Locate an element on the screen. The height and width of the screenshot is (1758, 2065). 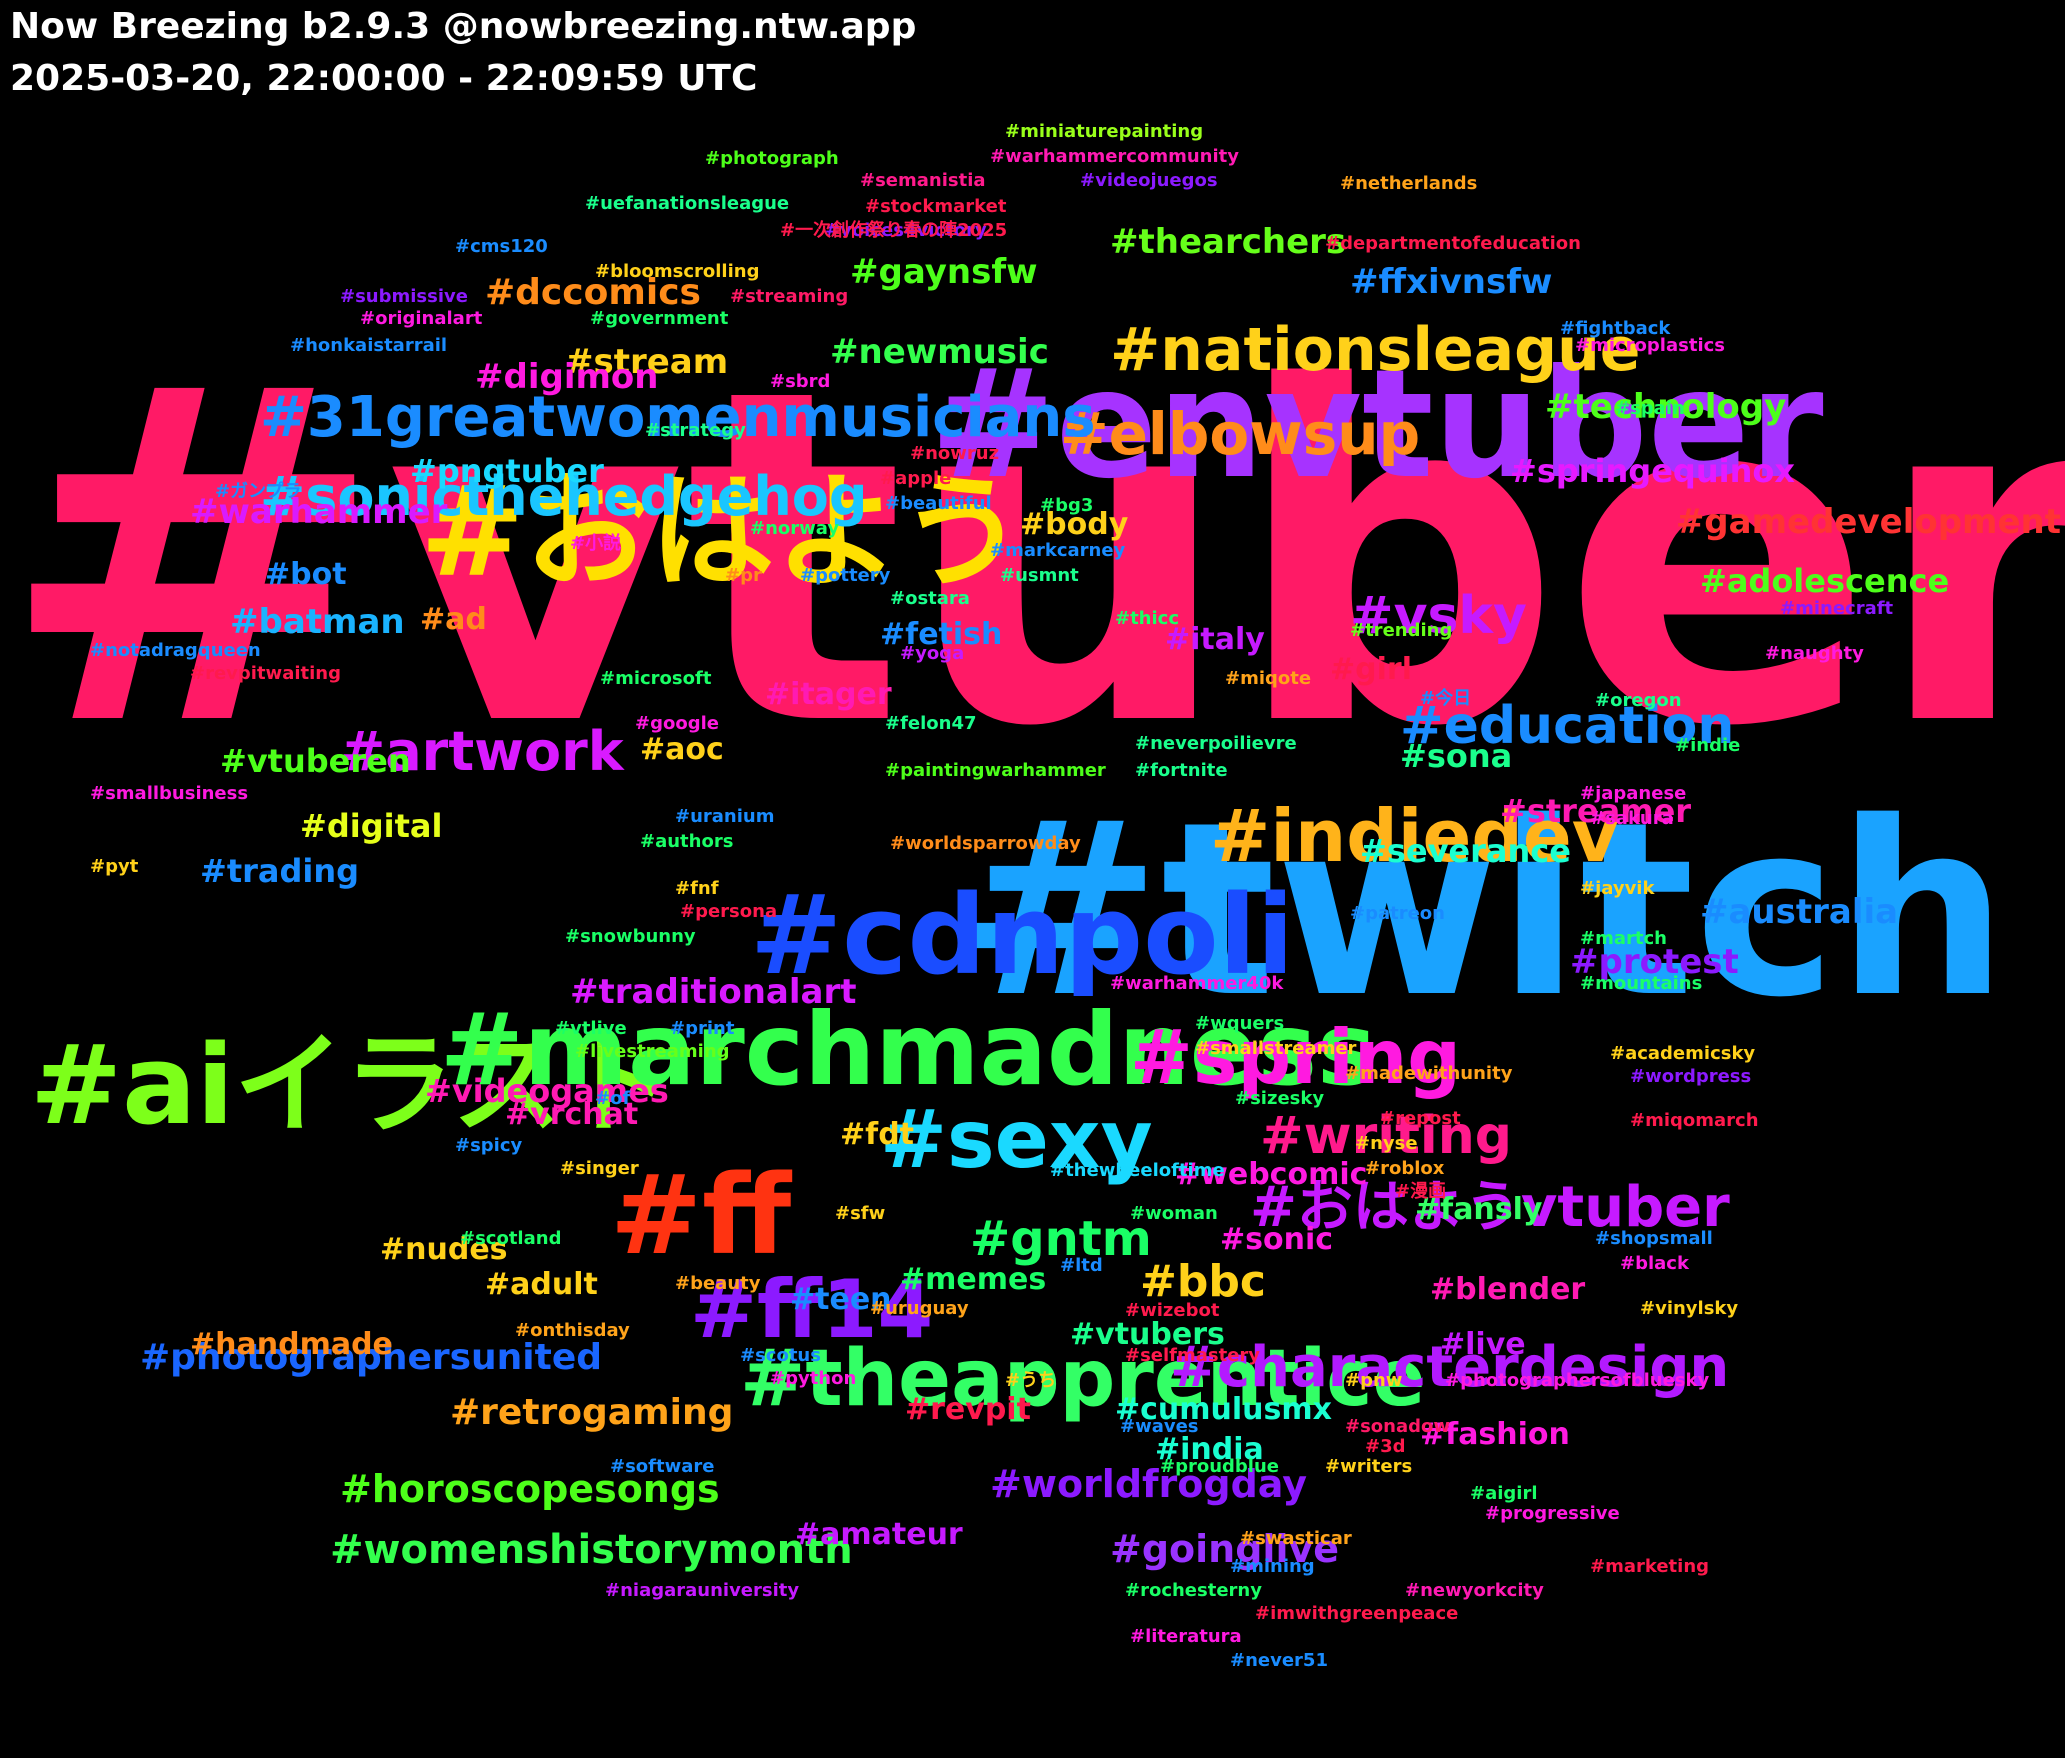
hashtag-word: #ffxivnsfw is located at coordinates (1451, 282).